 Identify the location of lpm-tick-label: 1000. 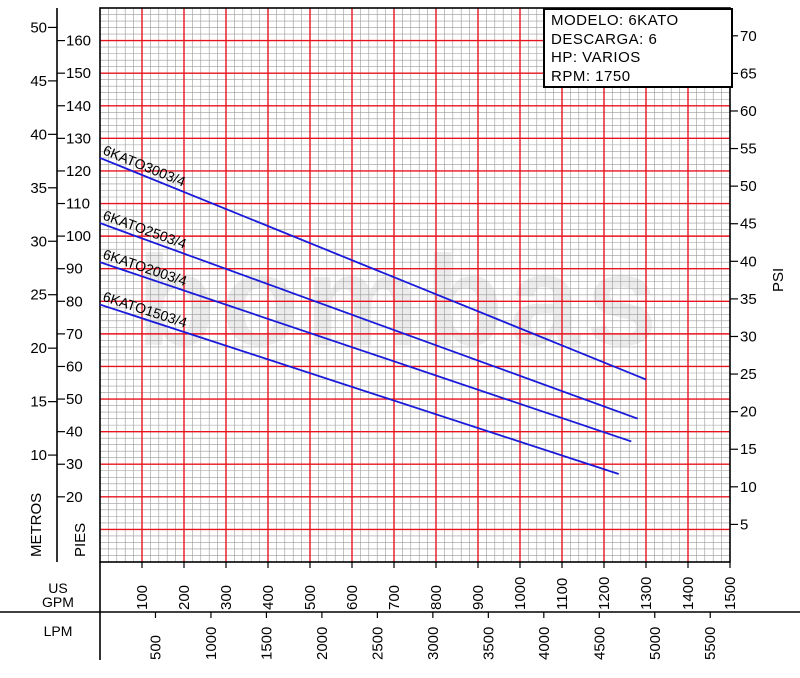
(211, 643).